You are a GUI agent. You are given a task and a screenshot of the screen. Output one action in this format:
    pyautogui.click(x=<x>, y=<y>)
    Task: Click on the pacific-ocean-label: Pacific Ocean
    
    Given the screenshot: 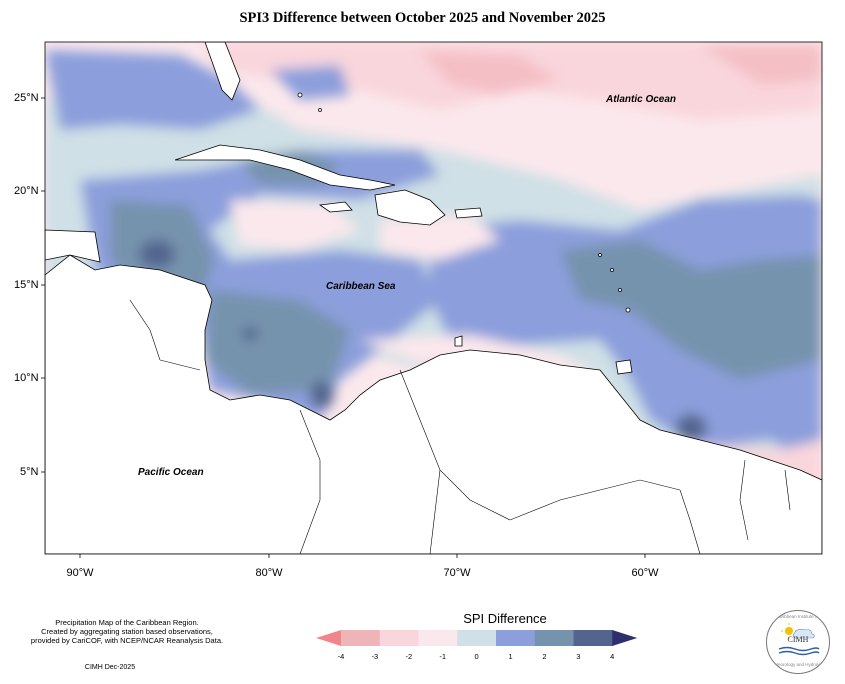 What is the action you would take?
    pyautogui.click(x=171, y=472)
    